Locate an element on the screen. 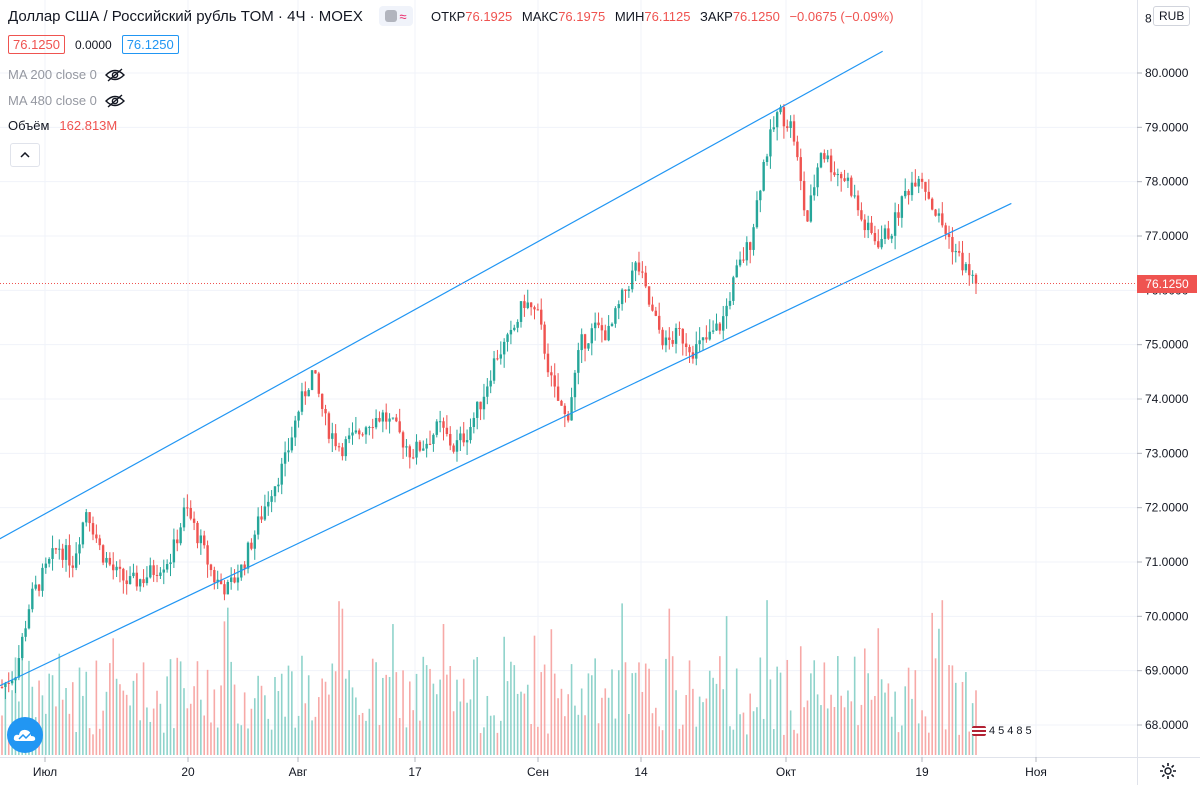 Image resolution: width=1200 pixels, height=785 pixels. indicator-ma480: MA 480 close 0 is located at coordinates (66, 100).